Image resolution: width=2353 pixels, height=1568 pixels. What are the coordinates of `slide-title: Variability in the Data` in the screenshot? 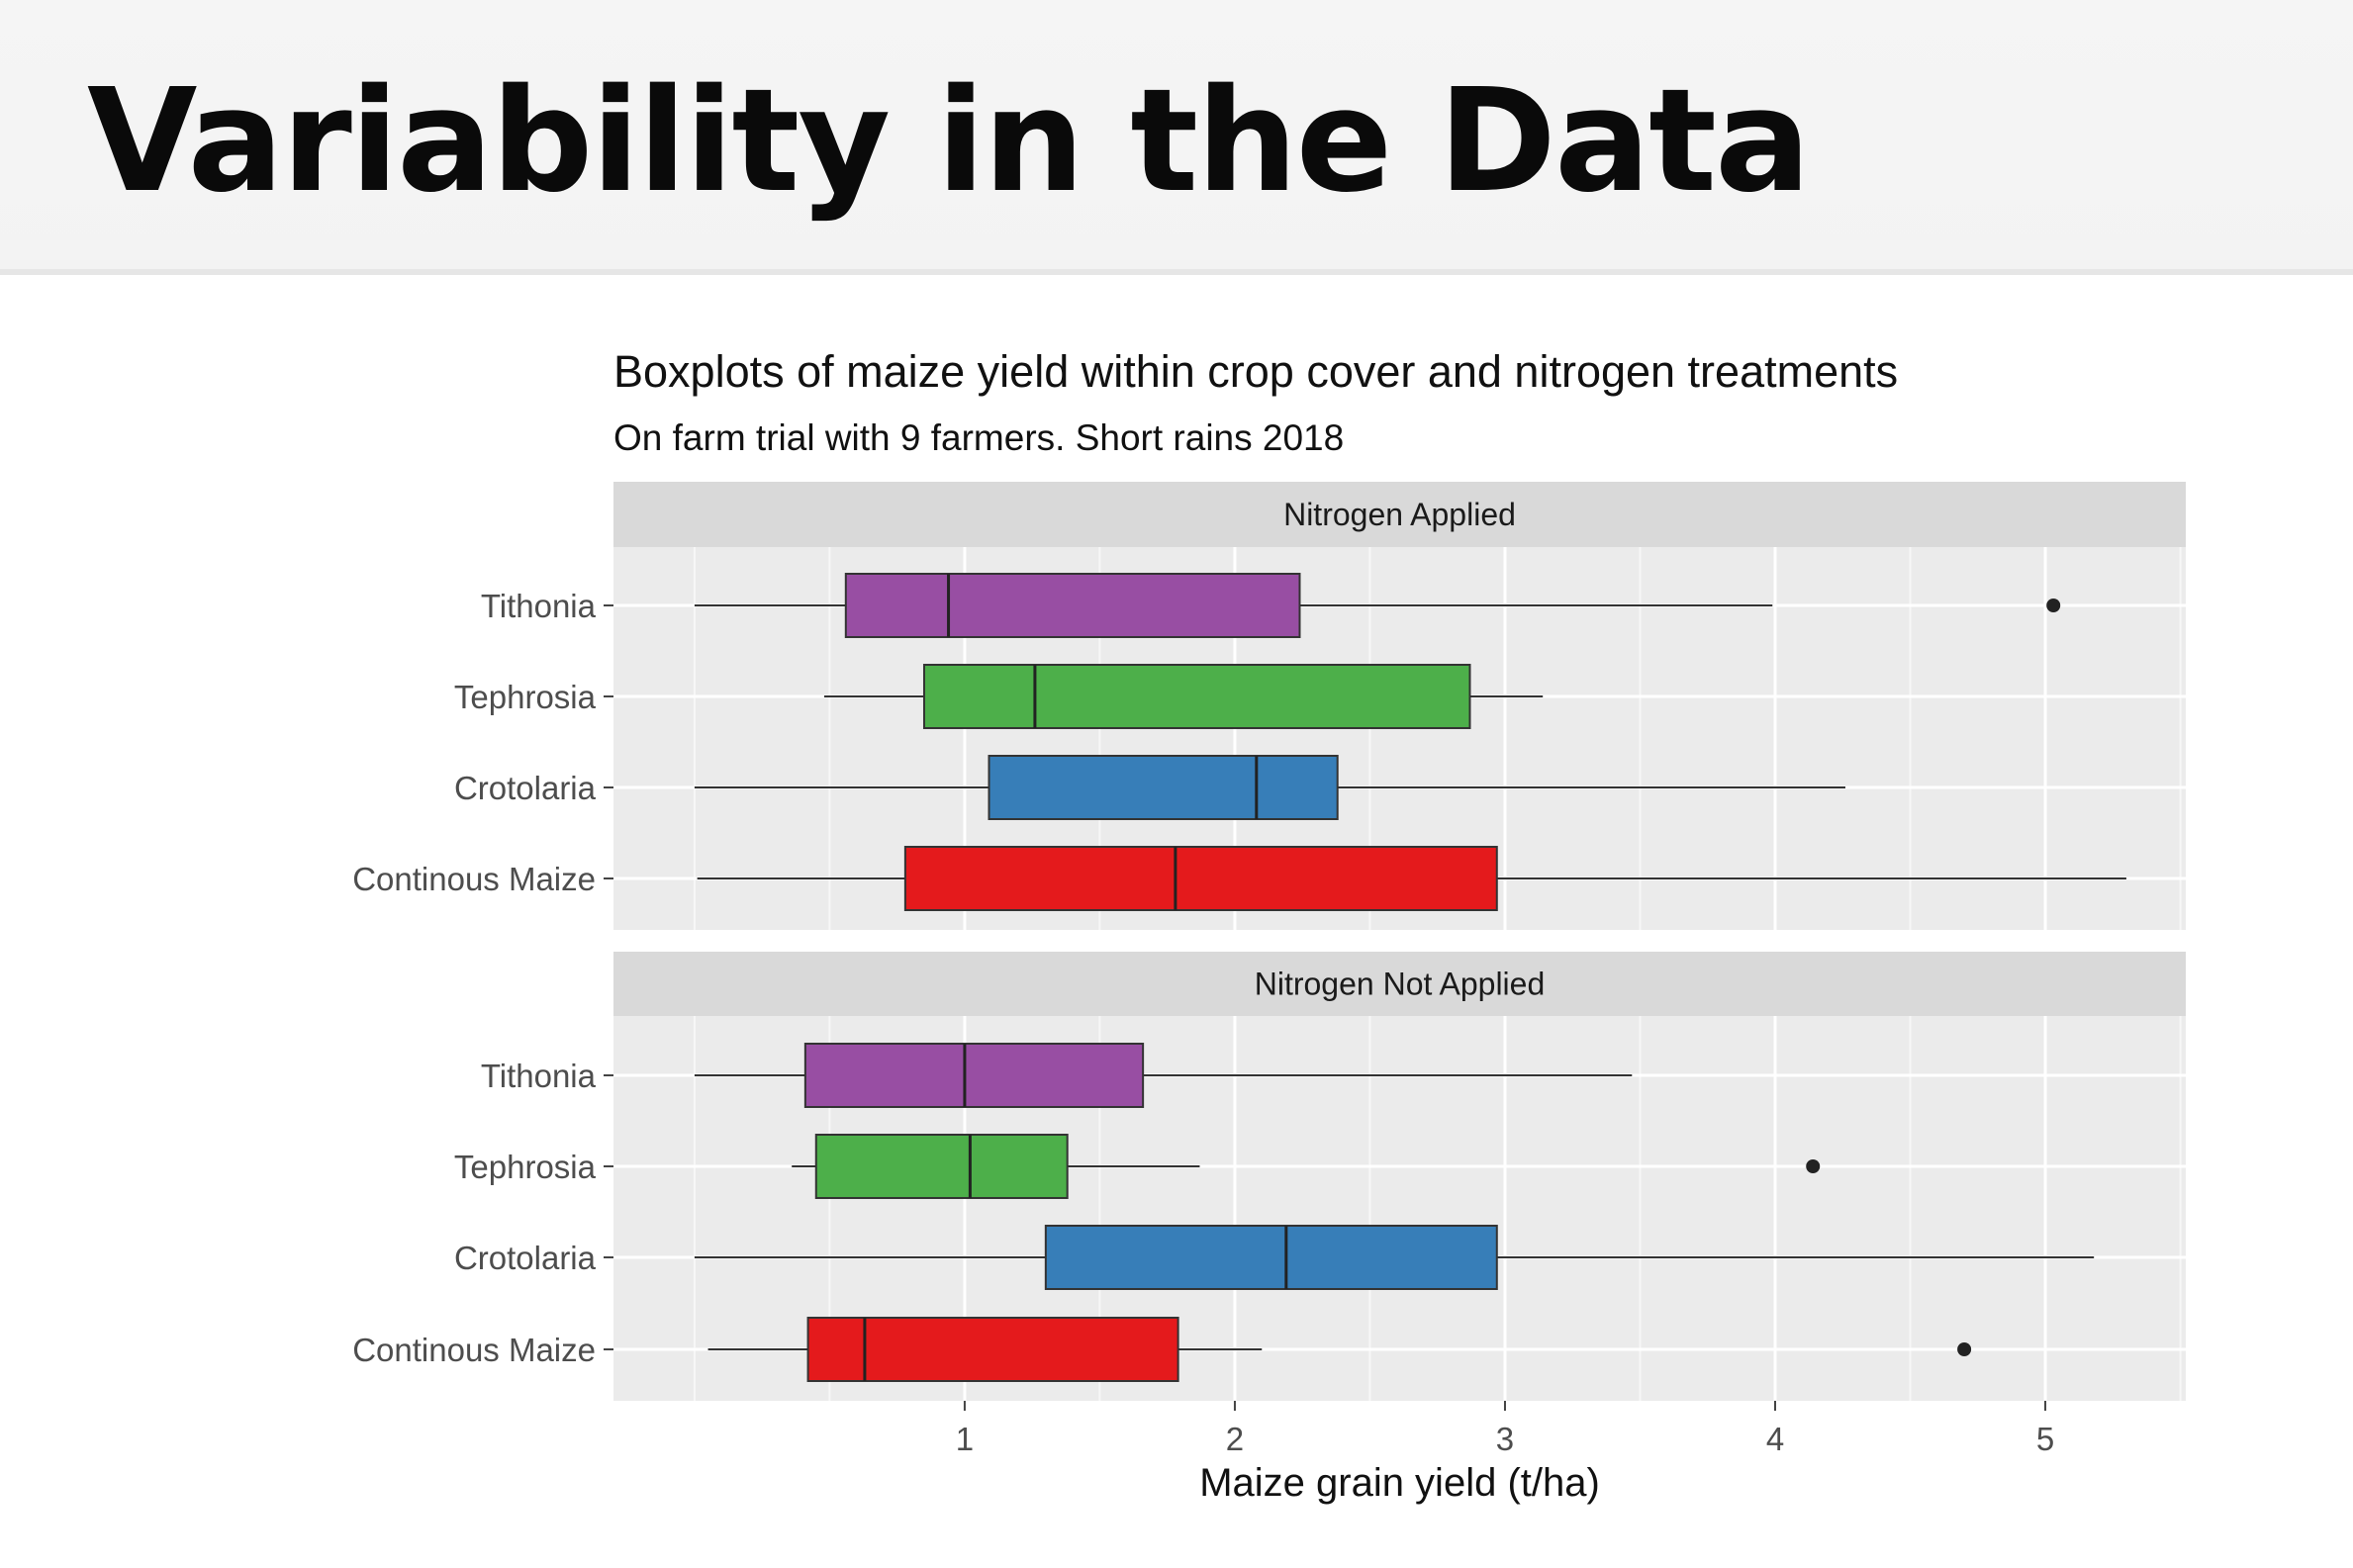 It's located at (949, 140).